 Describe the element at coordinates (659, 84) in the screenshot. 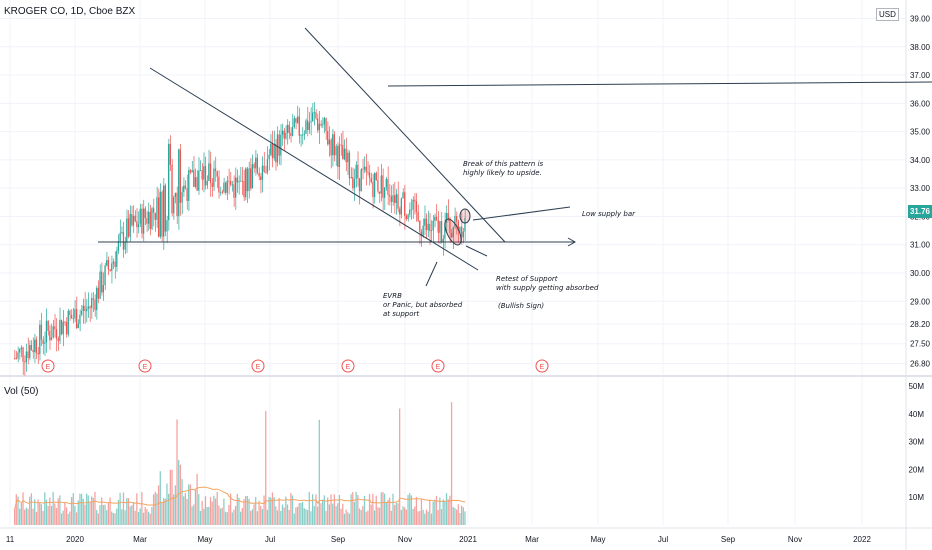

I see `resistance-line` at that location.